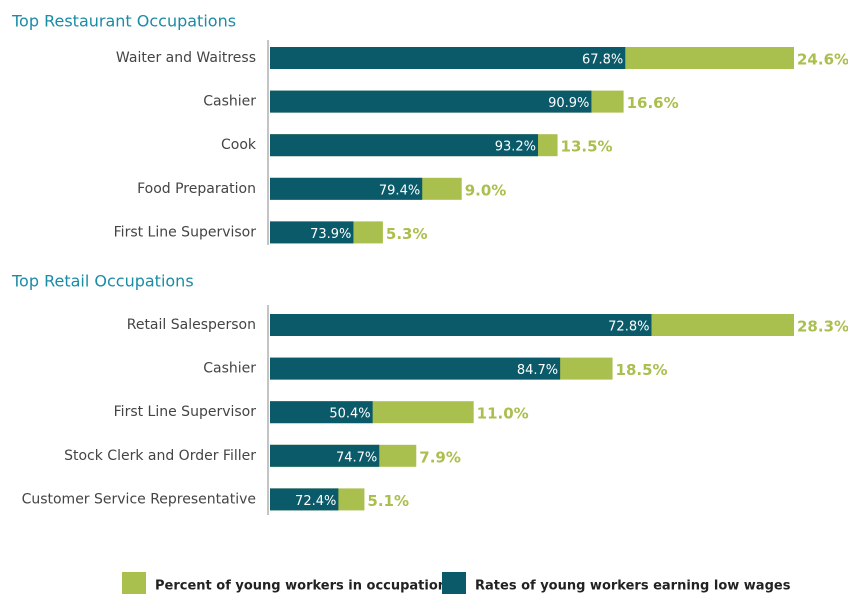 Image resolution: width=848 pixels, height=594 pixels. What do you see at coordinates (301, 586) in the screenshot?
I see `legend-label: Percent of young workers in occupation` at bounding box center [301, 586].